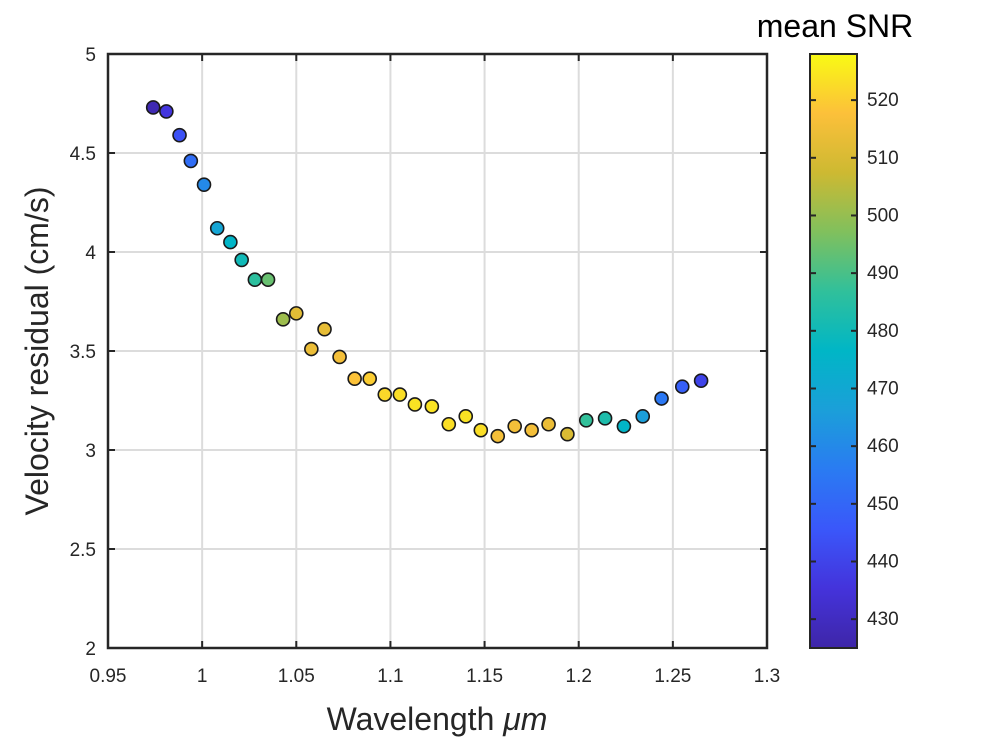  What do you see at coordinates (202, 676) in the screenshot?
I see `x-tick-label: 1` at bounding box center [202, 676].